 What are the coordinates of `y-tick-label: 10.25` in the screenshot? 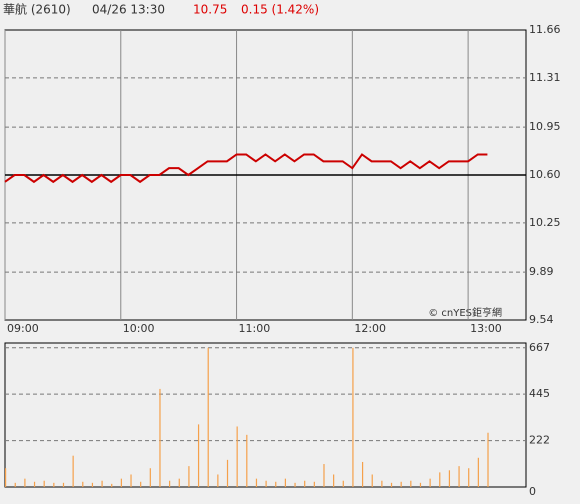 It's located at (545, 222).